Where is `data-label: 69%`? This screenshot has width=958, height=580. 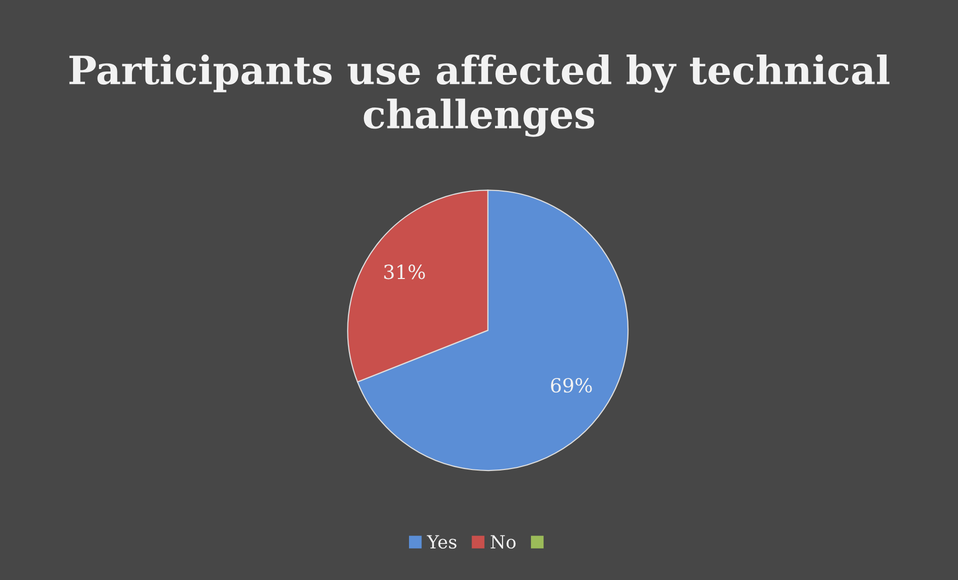 data-label: 69% is located at coordinates (571, 385).